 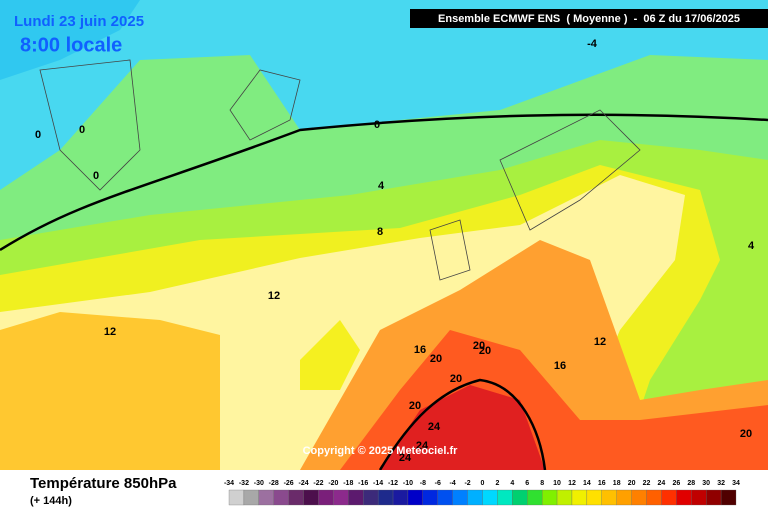 What do you see at coordinates (393, 483) in the screenshot?
I see `legend-label: -12` at bounding box center [393, 483].